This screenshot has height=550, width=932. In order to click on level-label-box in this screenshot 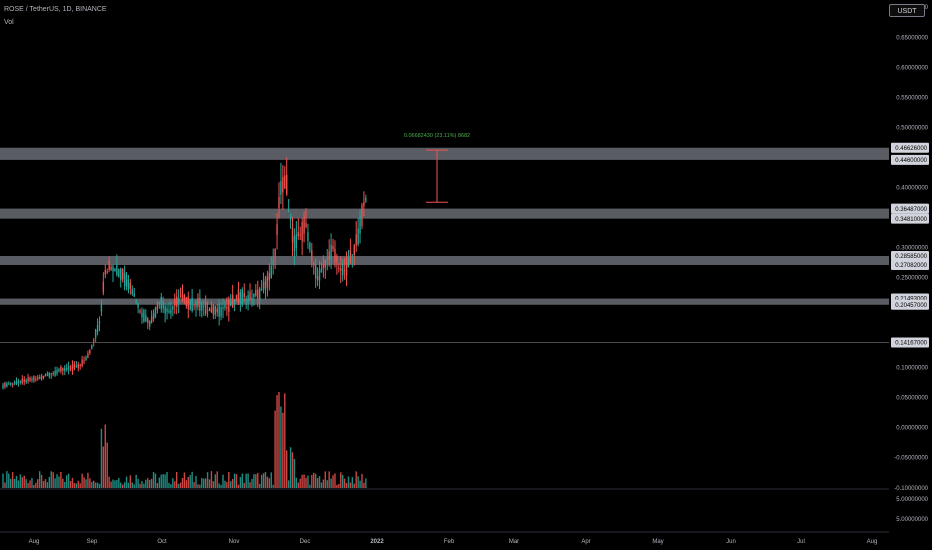, I will do `click(910, 159)`.